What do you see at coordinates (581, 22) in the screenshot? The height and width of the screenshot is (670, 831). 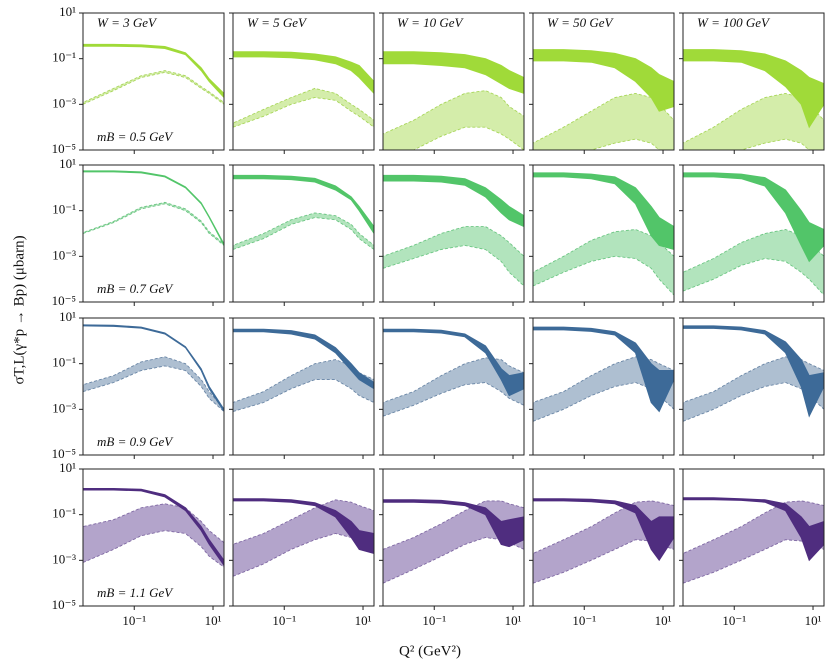 I see `panel-title: W = 50 GeV` at bounding box center [581, 22].